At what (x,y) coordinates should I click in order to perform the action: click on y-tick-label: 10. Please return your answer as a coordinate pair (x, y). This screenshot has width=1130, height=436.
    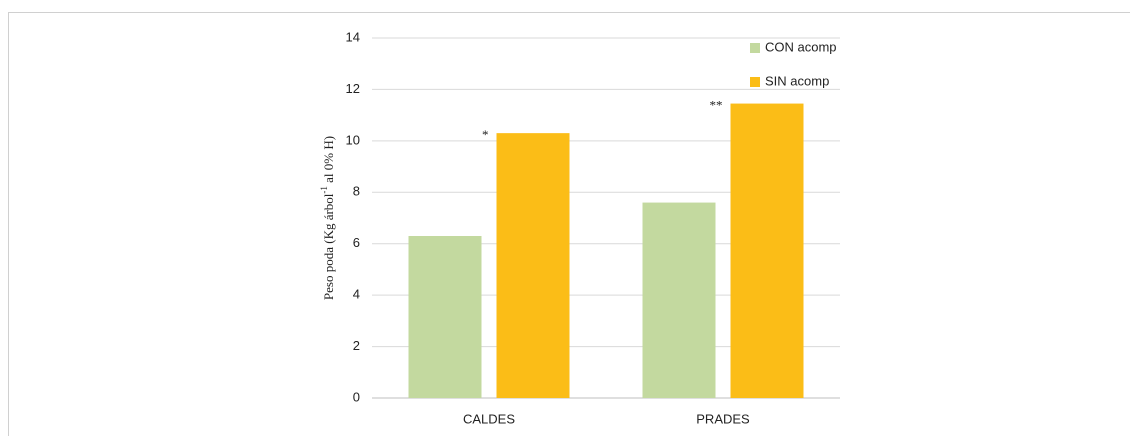
    Looking at the image, I should click on (353, 139).